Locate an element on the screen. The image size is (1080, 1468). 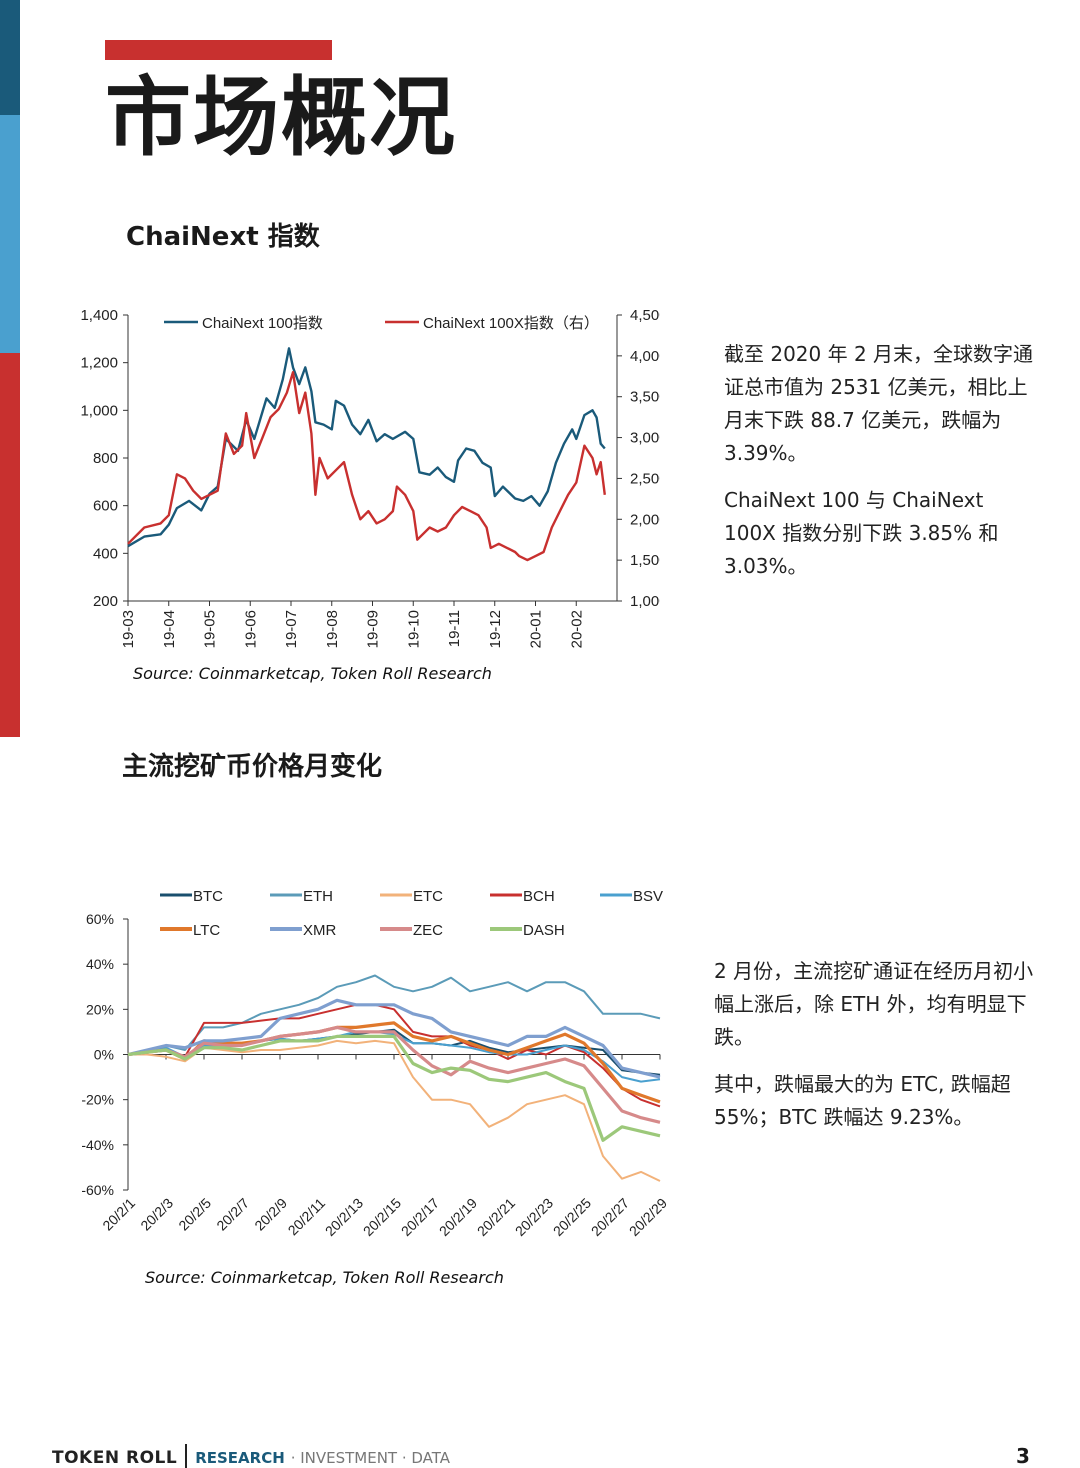
x-tick-label: 20/2/1 is located at coordinates (118, 1214).